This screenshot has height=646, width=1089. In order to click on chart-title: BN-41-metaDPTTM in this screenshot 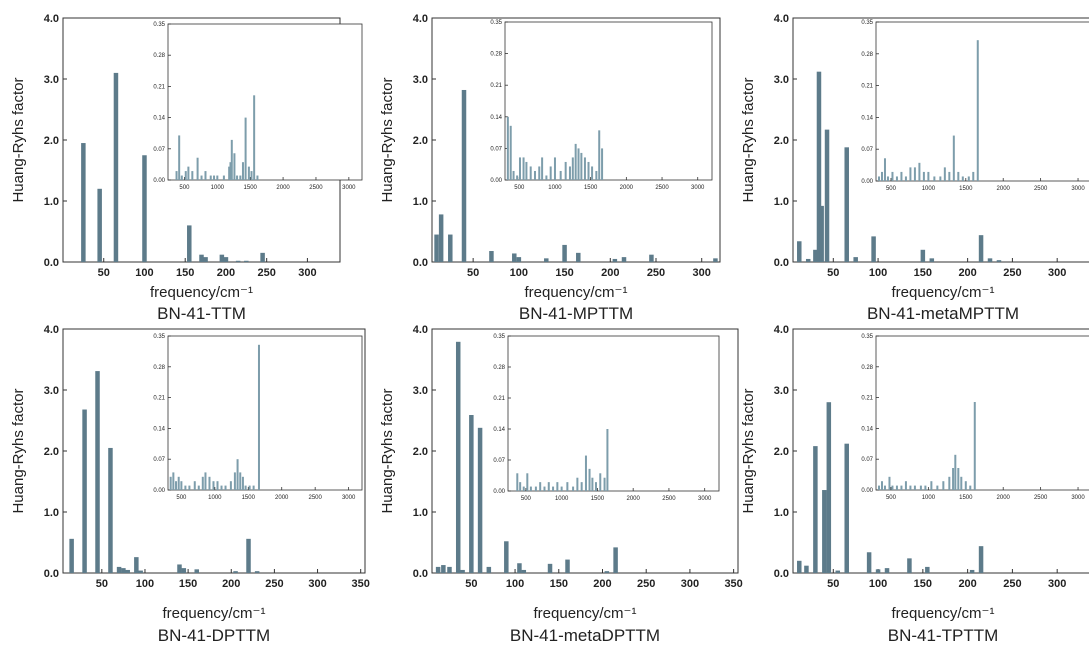, I will do `click(585, 635)`.